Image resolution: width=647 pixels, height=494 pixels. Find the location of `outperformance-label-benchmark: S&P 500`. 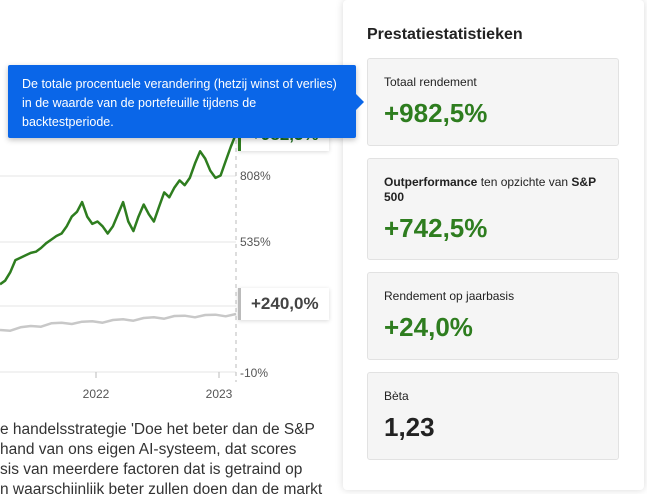

outperformance-label-benchmark: S&P 500 is located at coordinates (490, 189).